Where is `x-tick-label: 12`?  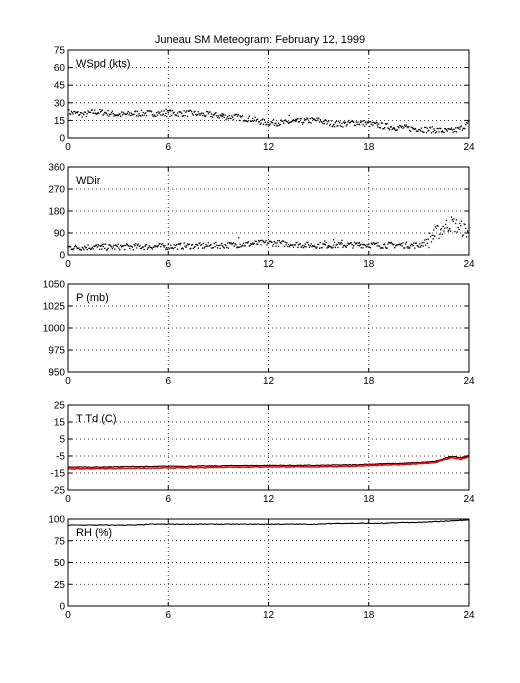 x-tick-label: 12 is located at coordinates (269, 615).